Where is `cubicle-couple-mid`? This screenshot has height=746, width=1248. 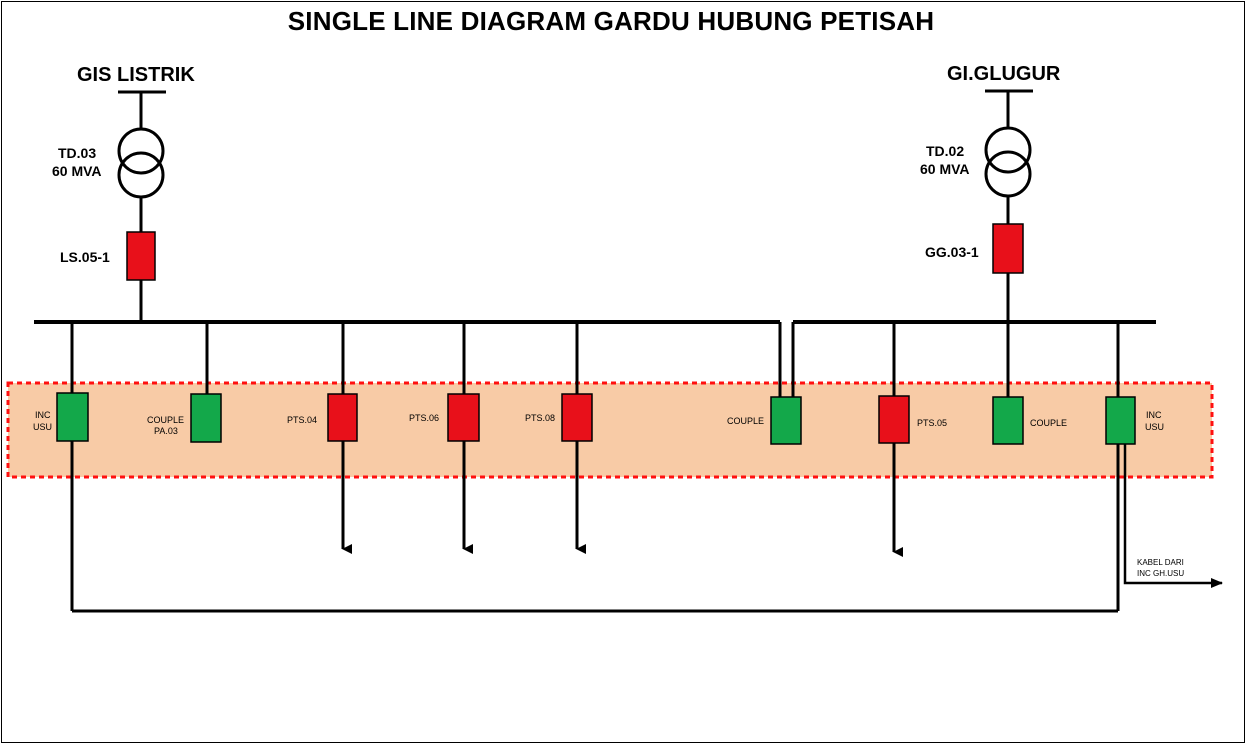 cubicle-couple-mid is located at coordinates (786, 420).